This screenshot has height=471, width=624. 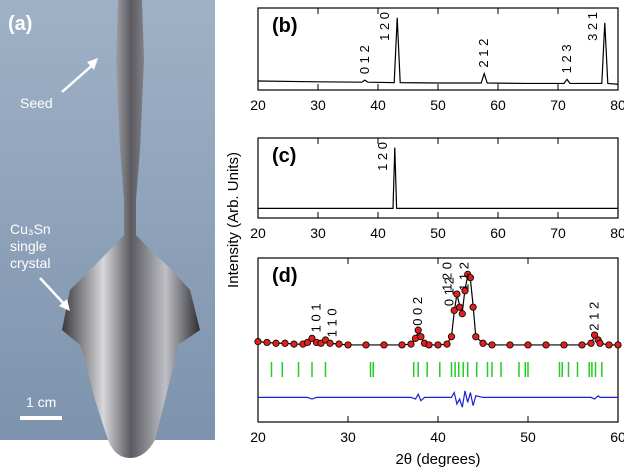 What do you see at coordinates (464, 276) in the screenshot?
I see `peak-label: 1 1 2` at bounding box center [464, 276].